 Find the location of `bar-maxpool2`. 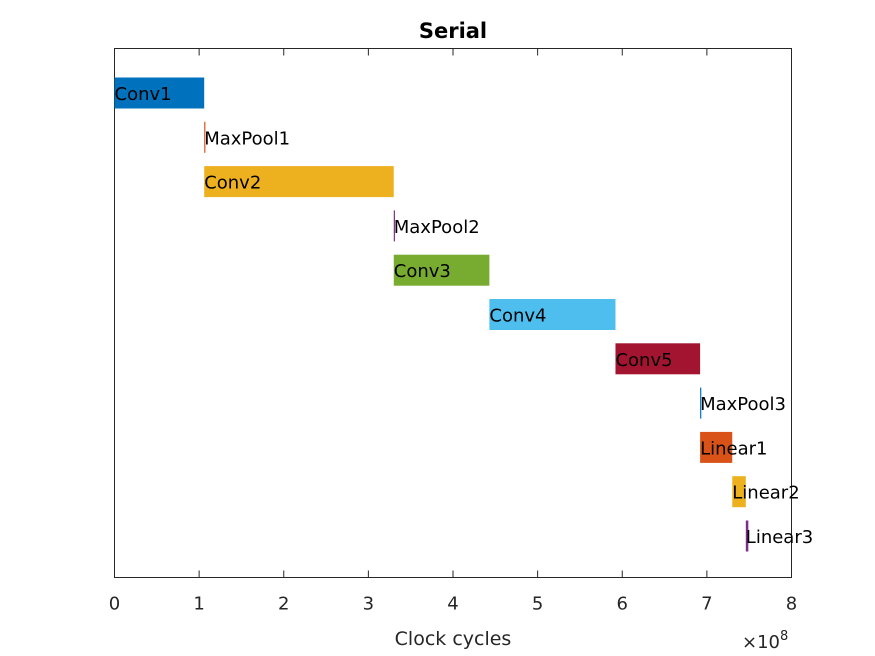

bar-maxpool2 is located at coordinates (394, 226).